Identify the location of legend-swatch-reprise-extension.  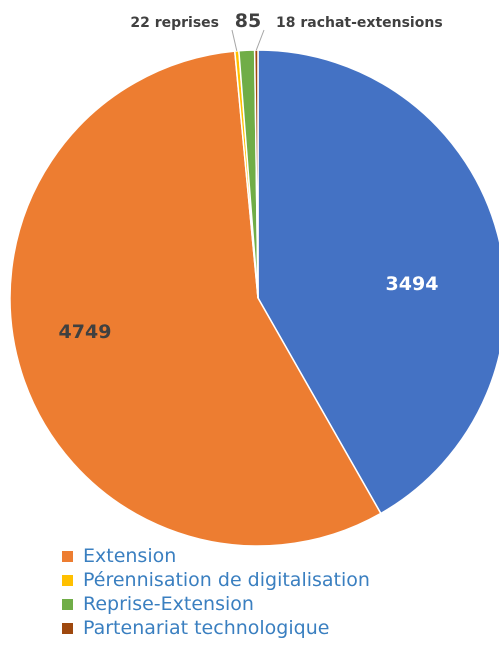
(67, 604).